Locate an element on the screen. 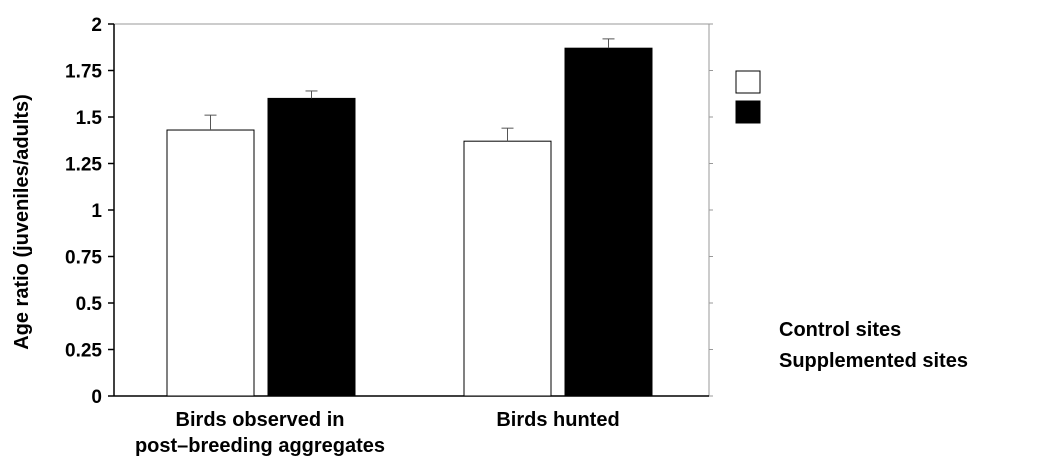 This screenshot has height=462, width=1046. y-axis-title: Age ratio (juveniles/adults) is located at coordinates (22, 222).